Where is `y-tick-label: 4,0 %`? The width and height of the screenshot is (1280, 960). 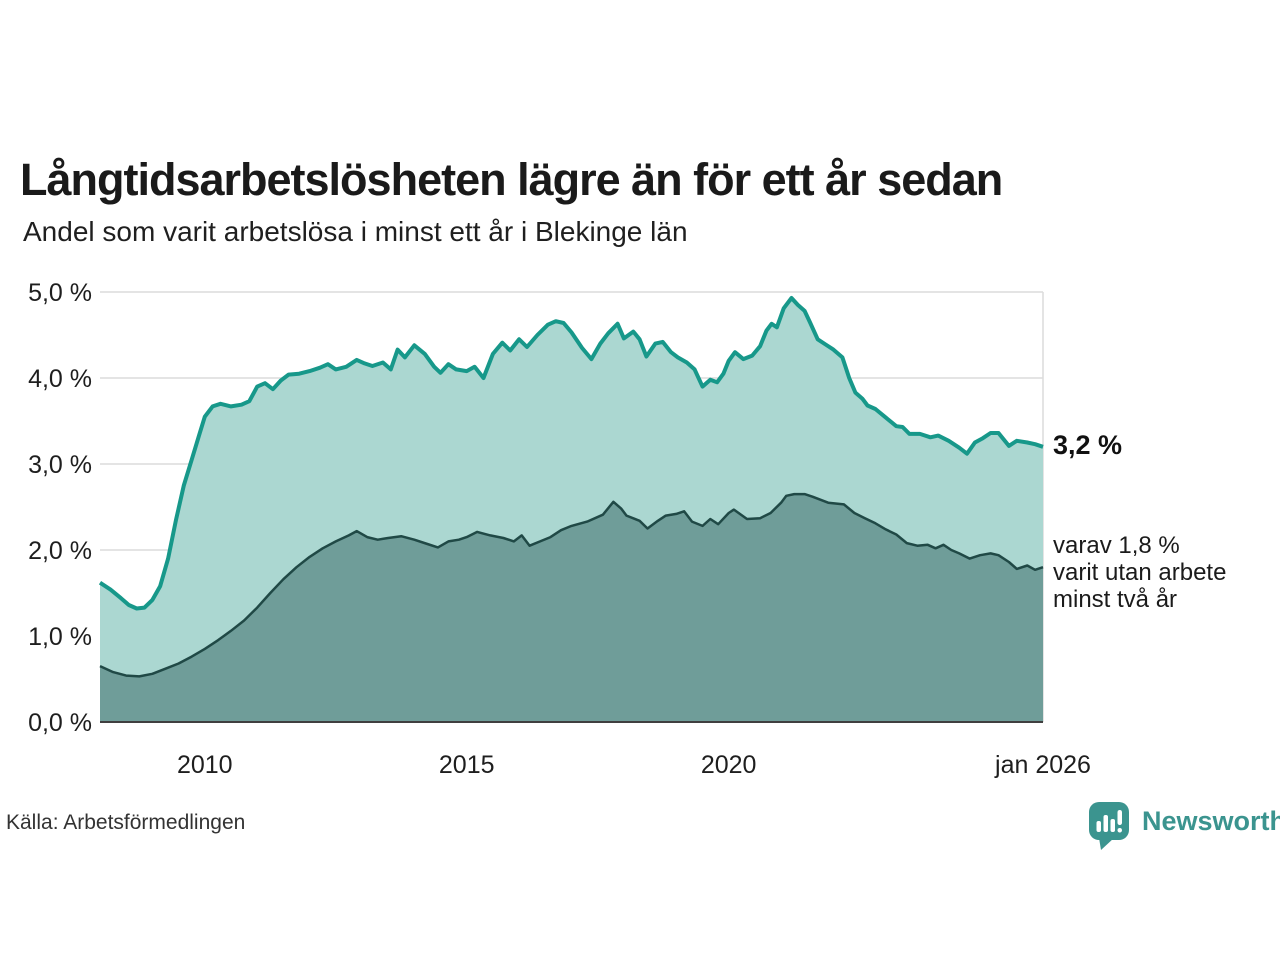 y-tick-label: 4,0 % is located at coordinates (60, 379).